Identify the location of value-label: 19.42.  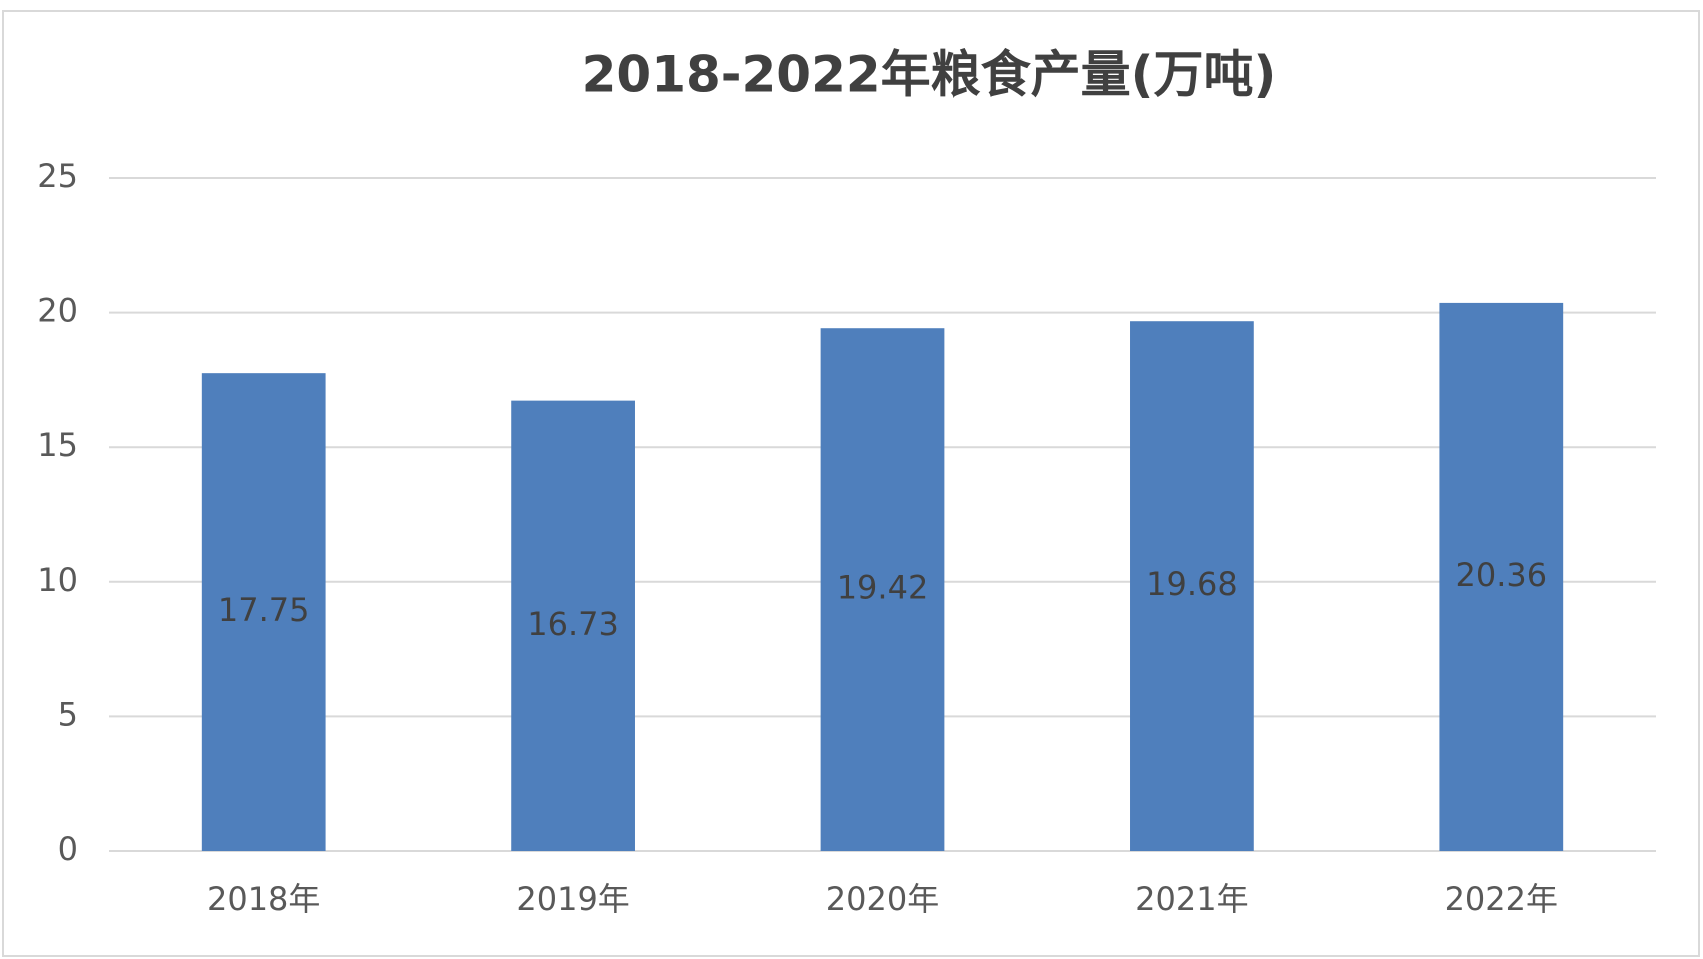
(883, 588).